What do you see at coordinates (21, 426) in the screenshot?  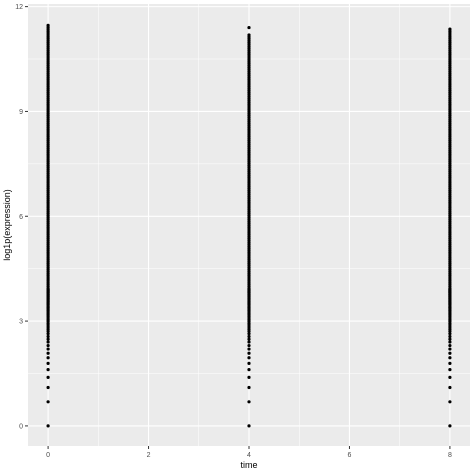 I see `y-tick-label: 0` at bounding box center [21, 426].